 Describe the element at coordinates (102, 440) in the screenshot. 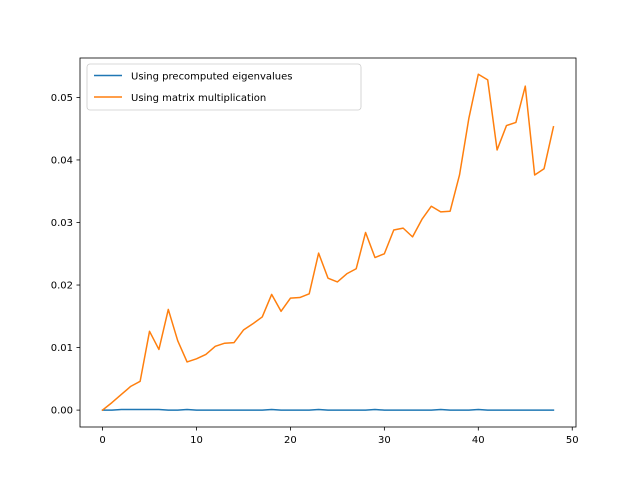

I see `x-tick-label: 0` at that location.